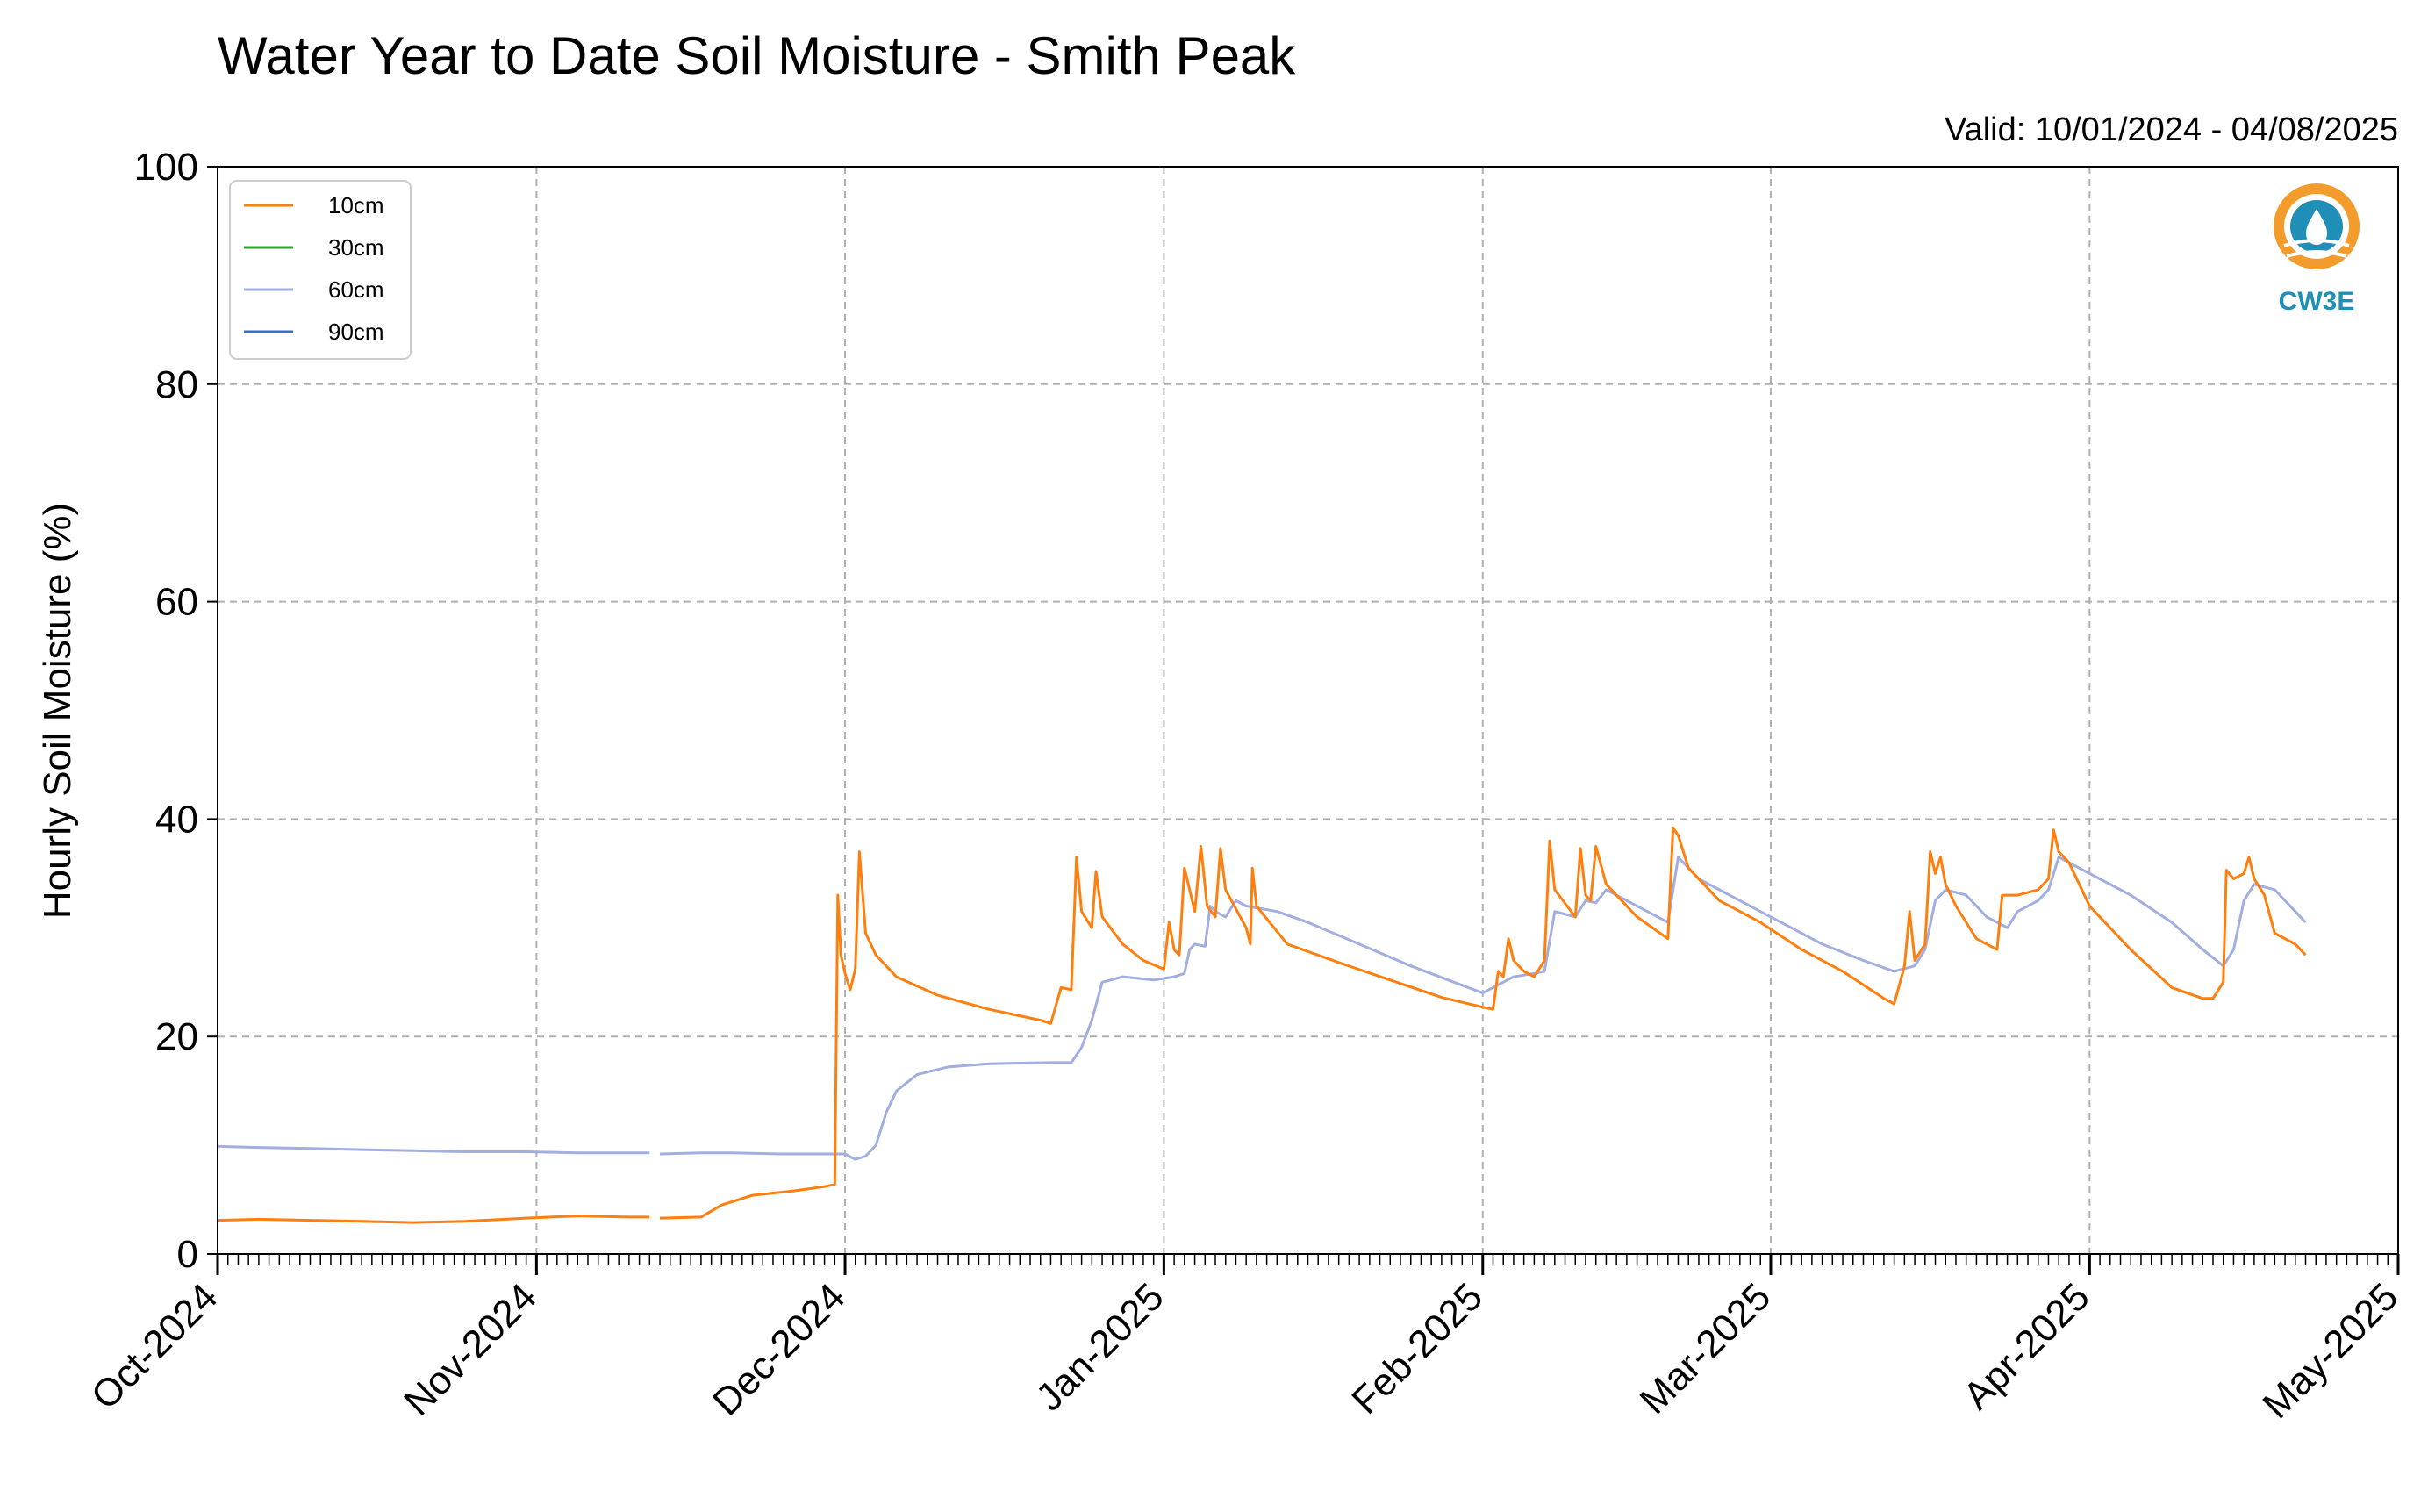 The height and width of the screenshot is (1512, 2428). What do you see at coordinates (57, 711) in the screenshot?
I see `y-axis-label: Hourly Soil Moisture (%)` at bounding box center [57, 711].